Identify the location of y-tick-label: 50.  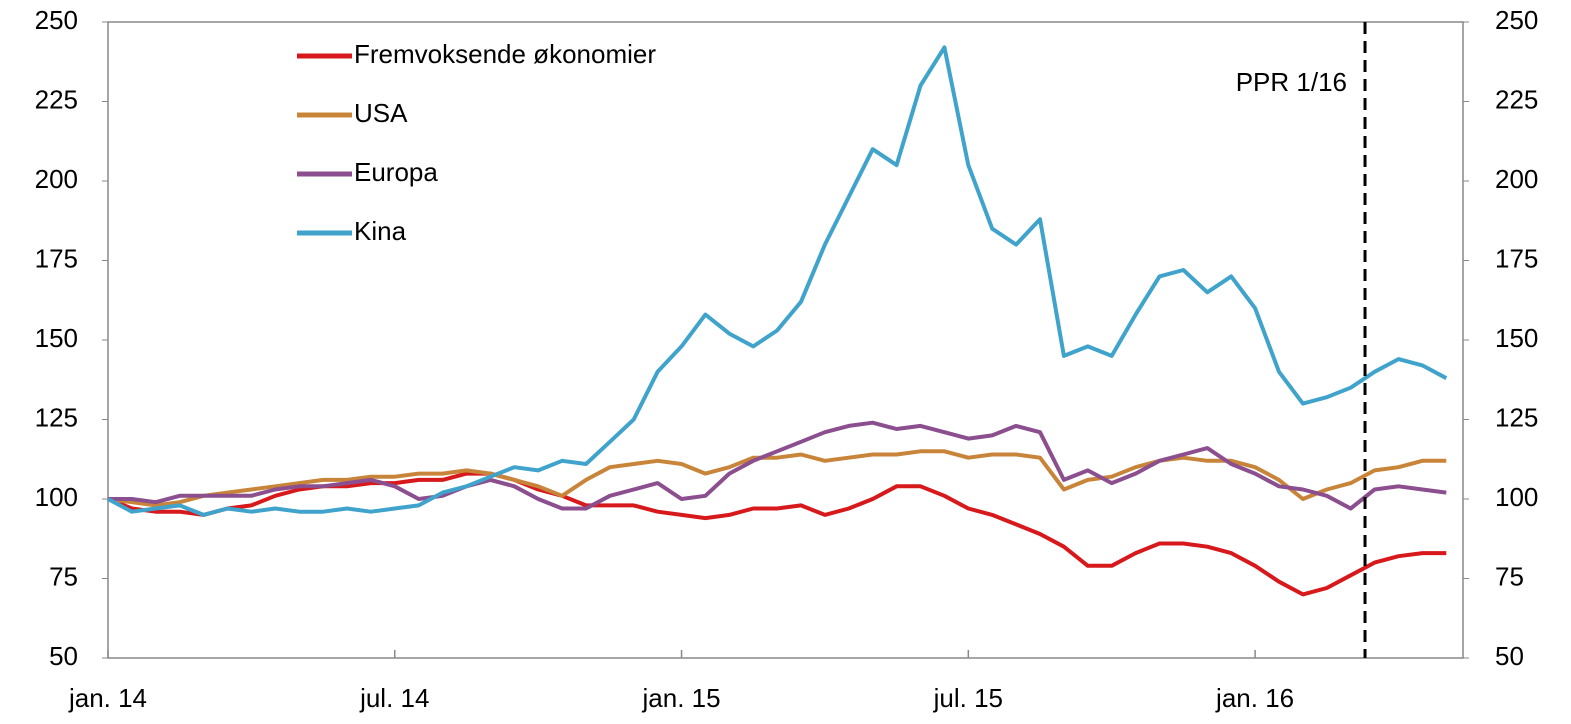
(63, 656).